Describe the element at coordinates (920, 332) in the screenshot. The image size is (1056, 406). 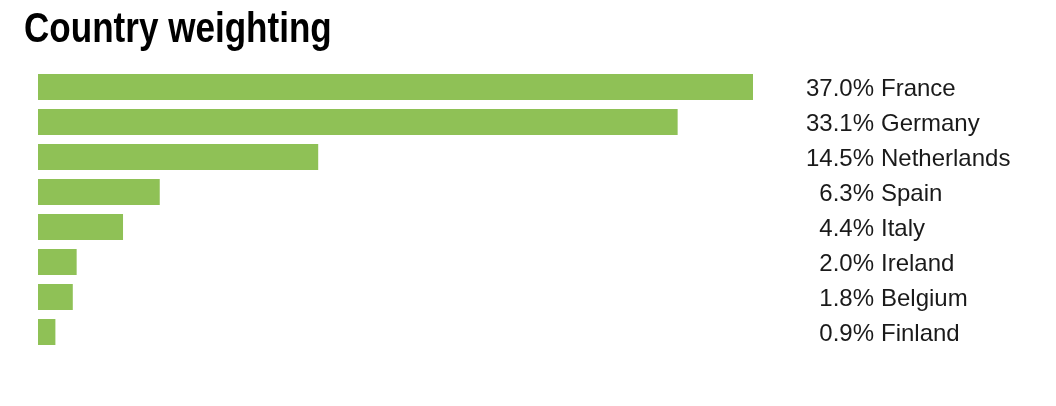
I see `y-tick-label: Finland` at that location.